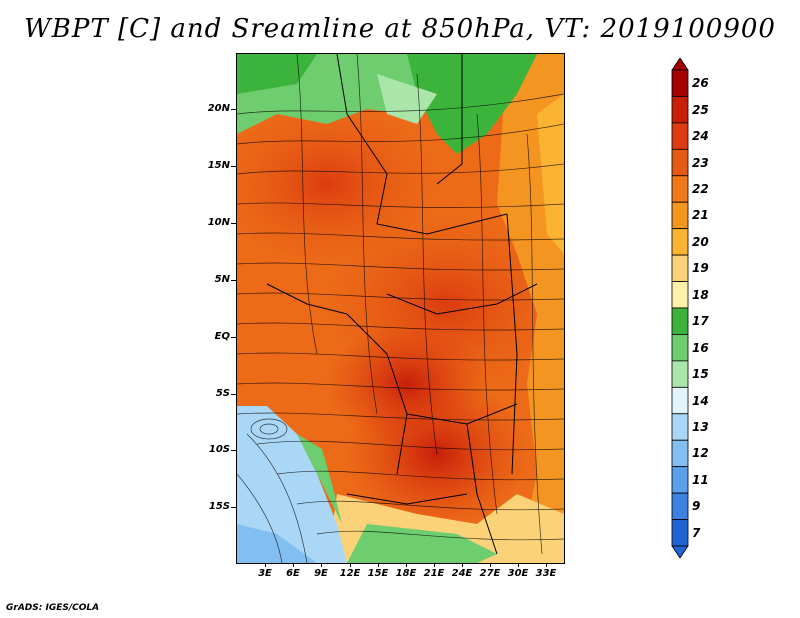  Describe the element at coordinates (696, 532) in the screenshot. I see `colorbar-level-label: 7` at that location.